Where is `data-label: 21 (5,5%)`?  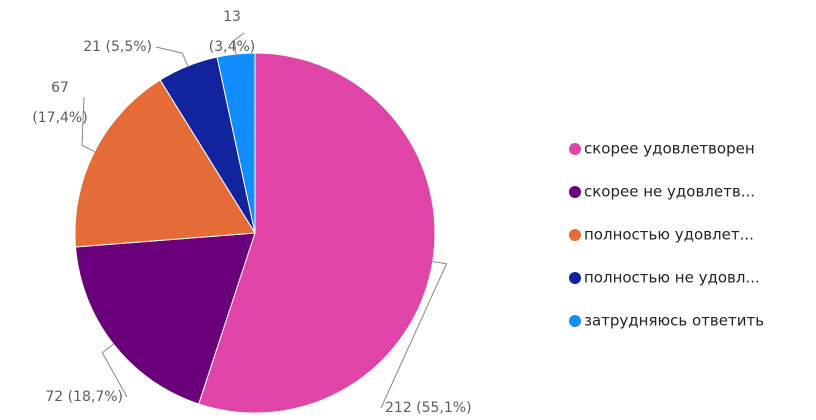
data-label: 21 (5,5%) is located at coordinates (117, 47).